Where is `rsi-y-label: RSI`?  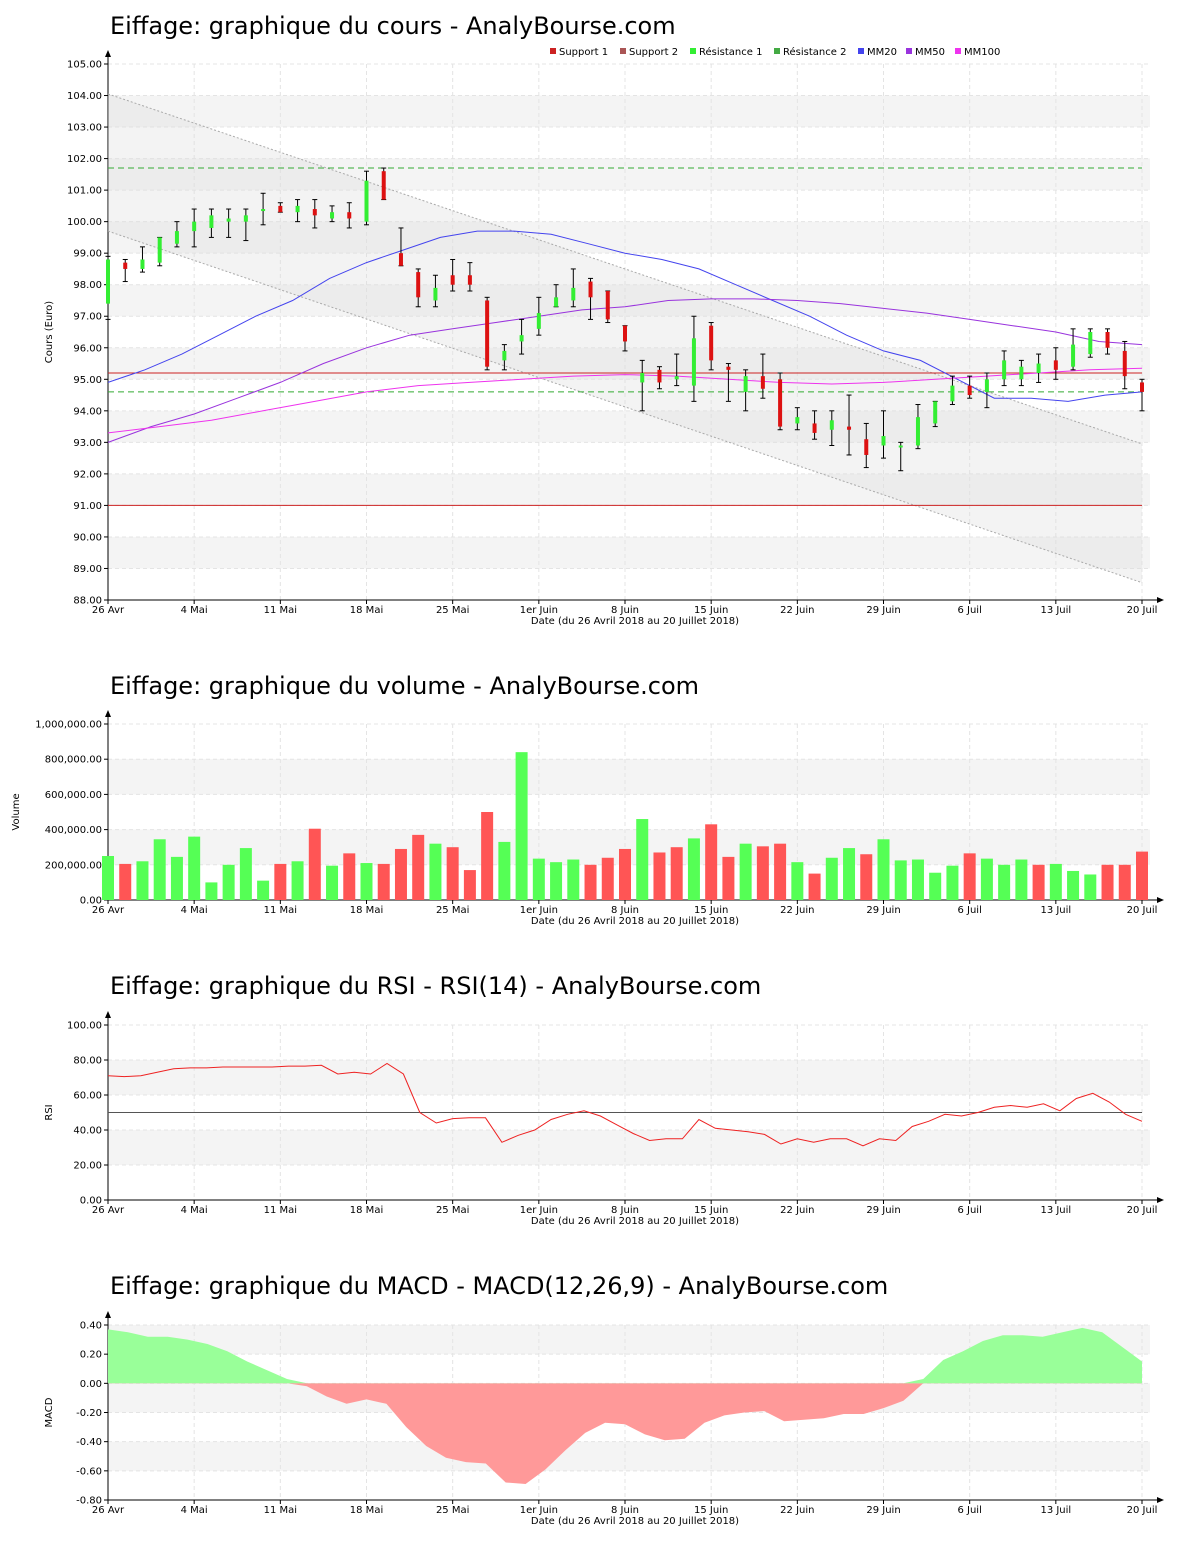 rsi-y-label: RSI is located at coordinates (49, 1112).